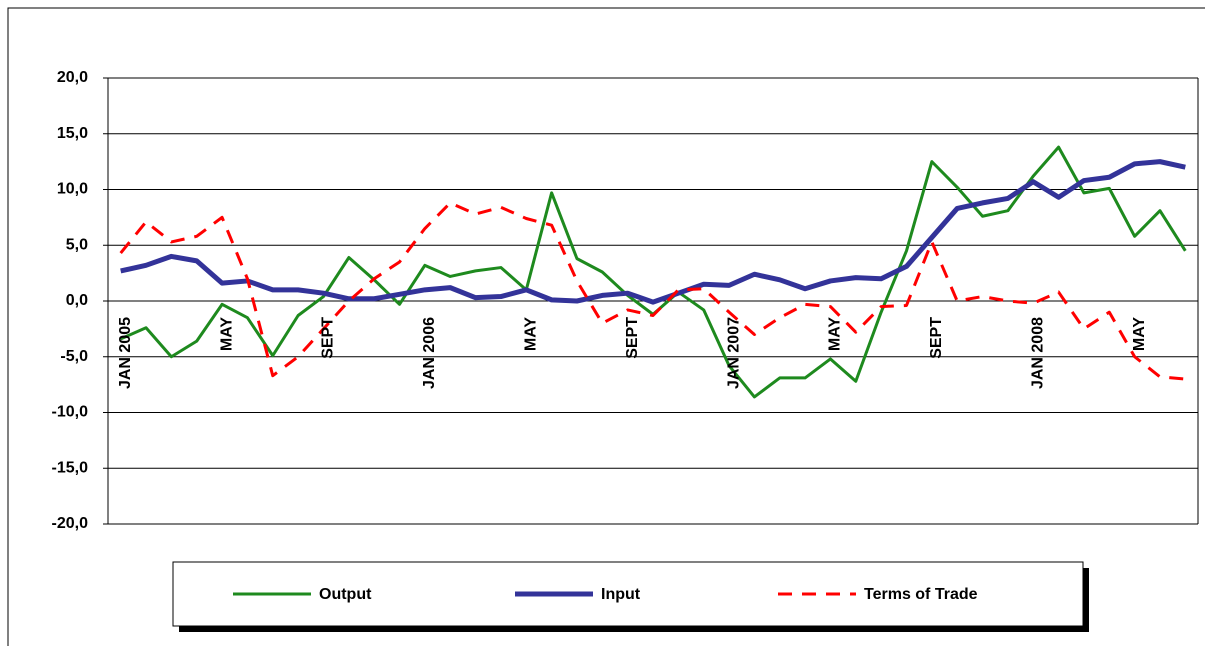  What do you see at coordinates (621, 594) in the screenshot?
I see `legend-label: Input` at bounding box center [621, 594].